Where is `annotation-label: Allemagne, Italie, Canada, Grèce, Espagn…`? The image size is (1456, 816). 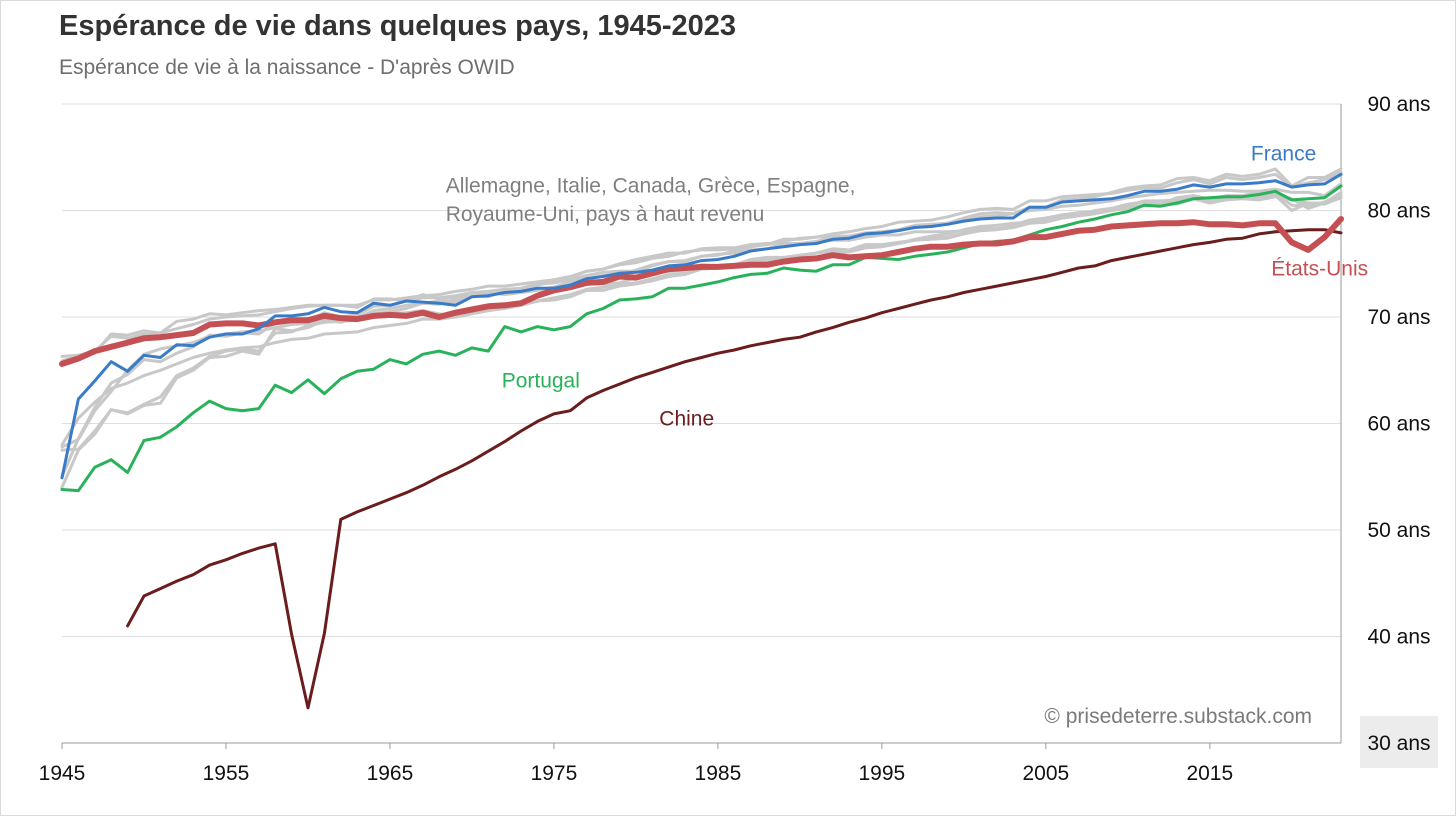
annotation-label: Allemagne, Italie, Canada, Grèce, Espagn… is located at coordinates (651, 185).